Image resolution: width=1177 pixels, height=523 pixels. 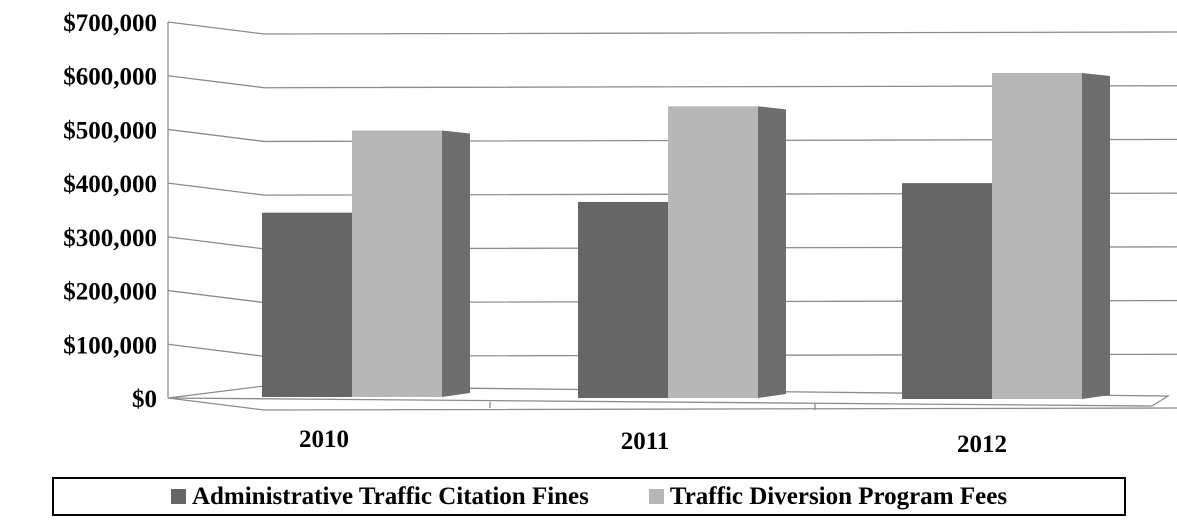 What do you see at coordinates (645, 441) in the screenshot?
I see `x-tick-label: 2011` at bounding box center [645, 441].